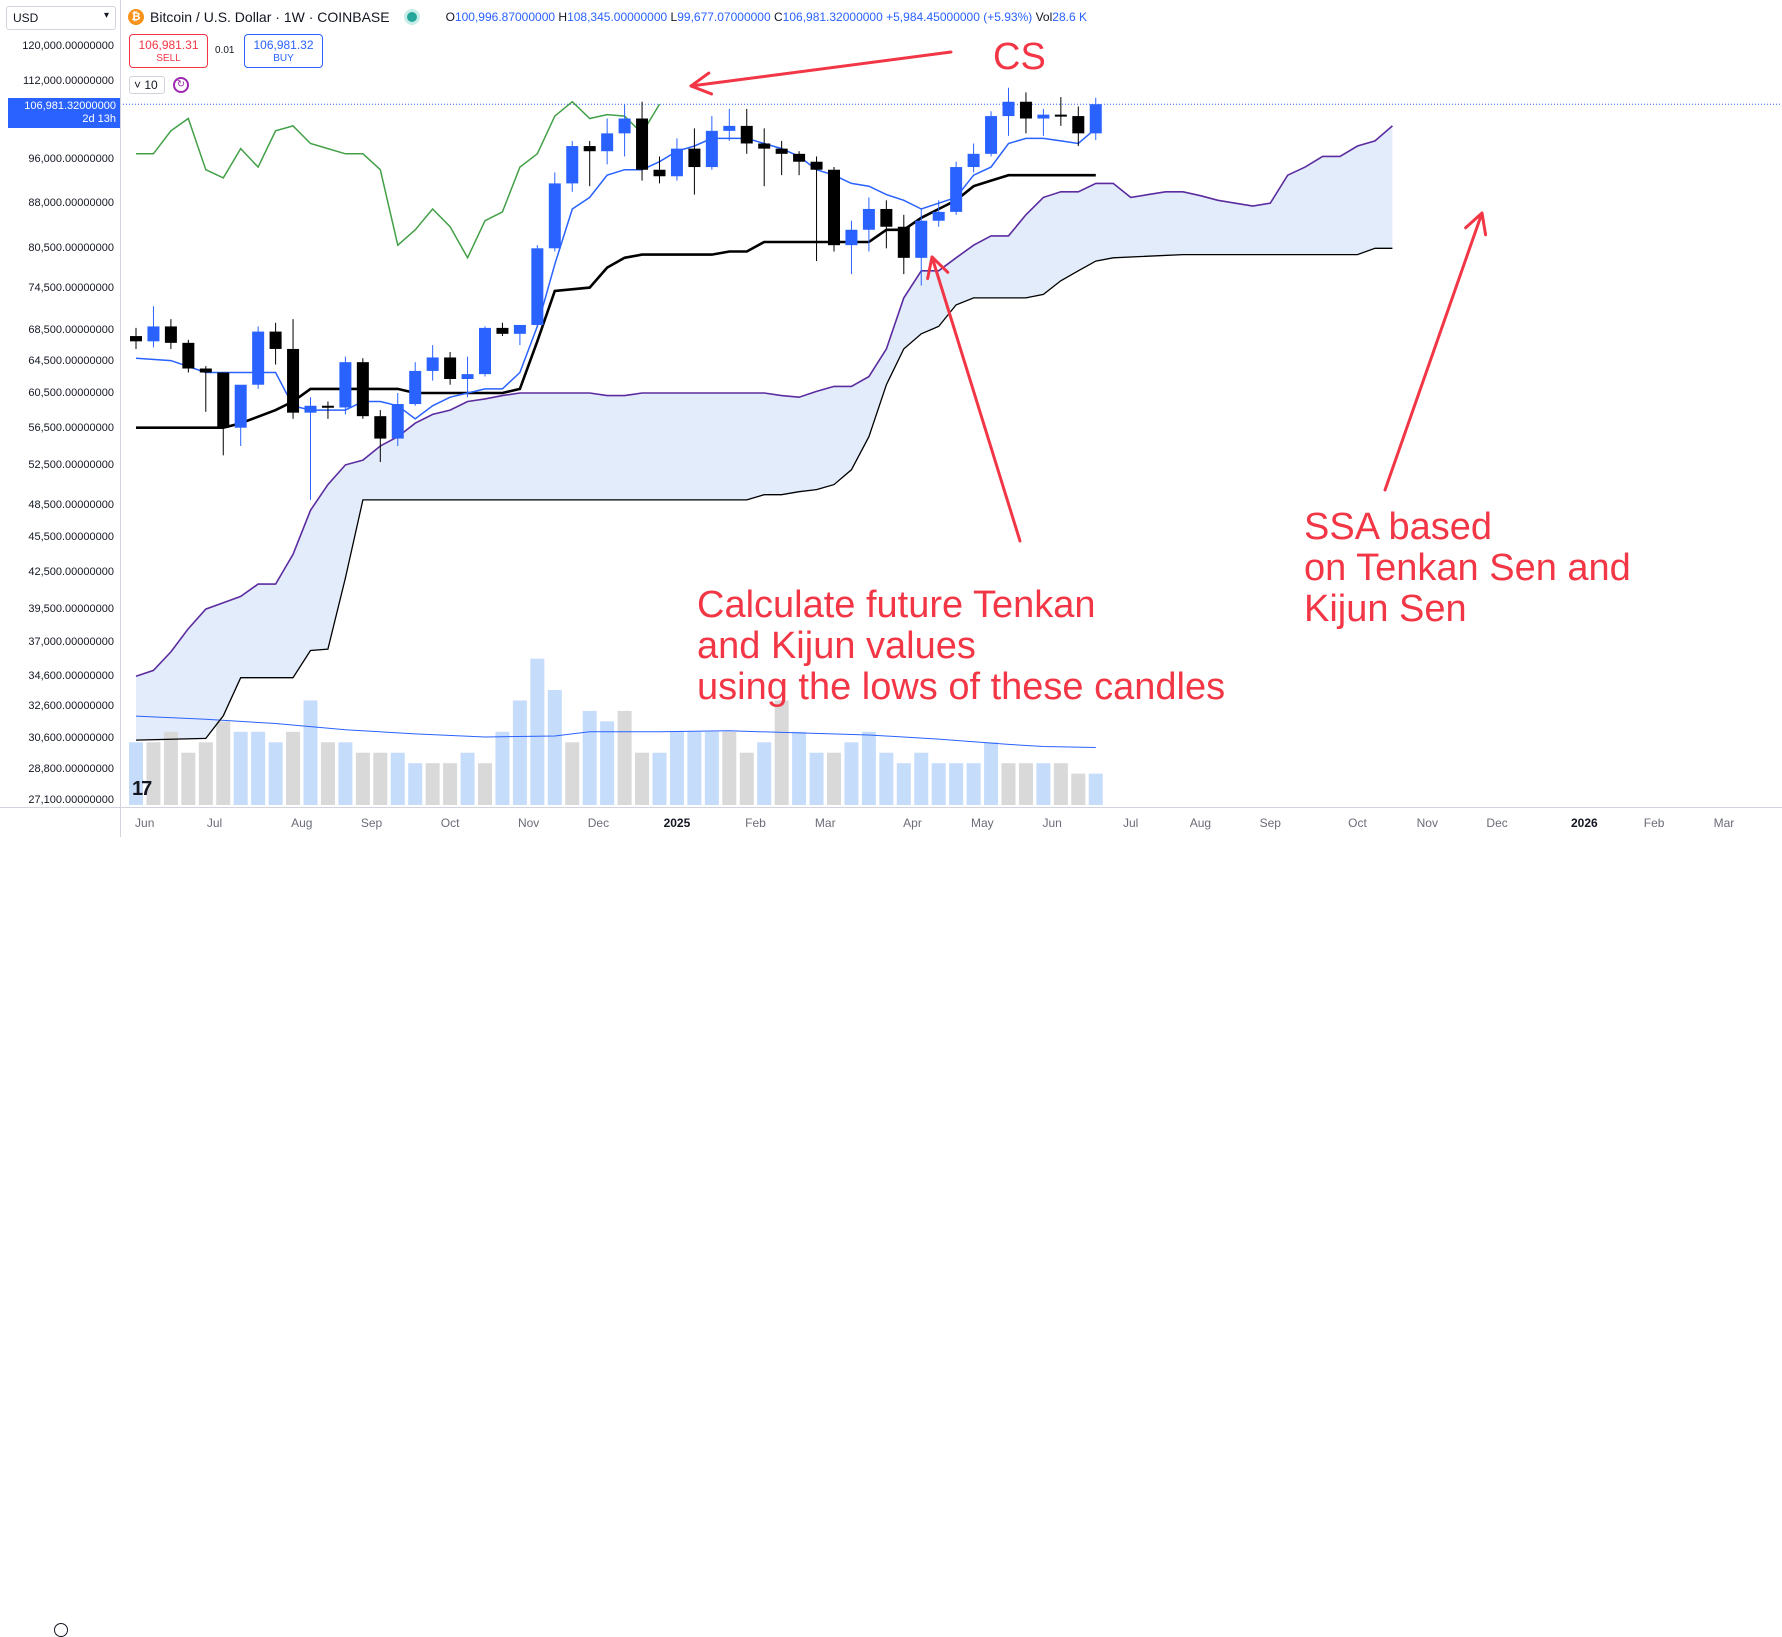  Describe the element at coordinates (1497, 823) in the screenshot. I see `time-tick-label: Dec` at that location.